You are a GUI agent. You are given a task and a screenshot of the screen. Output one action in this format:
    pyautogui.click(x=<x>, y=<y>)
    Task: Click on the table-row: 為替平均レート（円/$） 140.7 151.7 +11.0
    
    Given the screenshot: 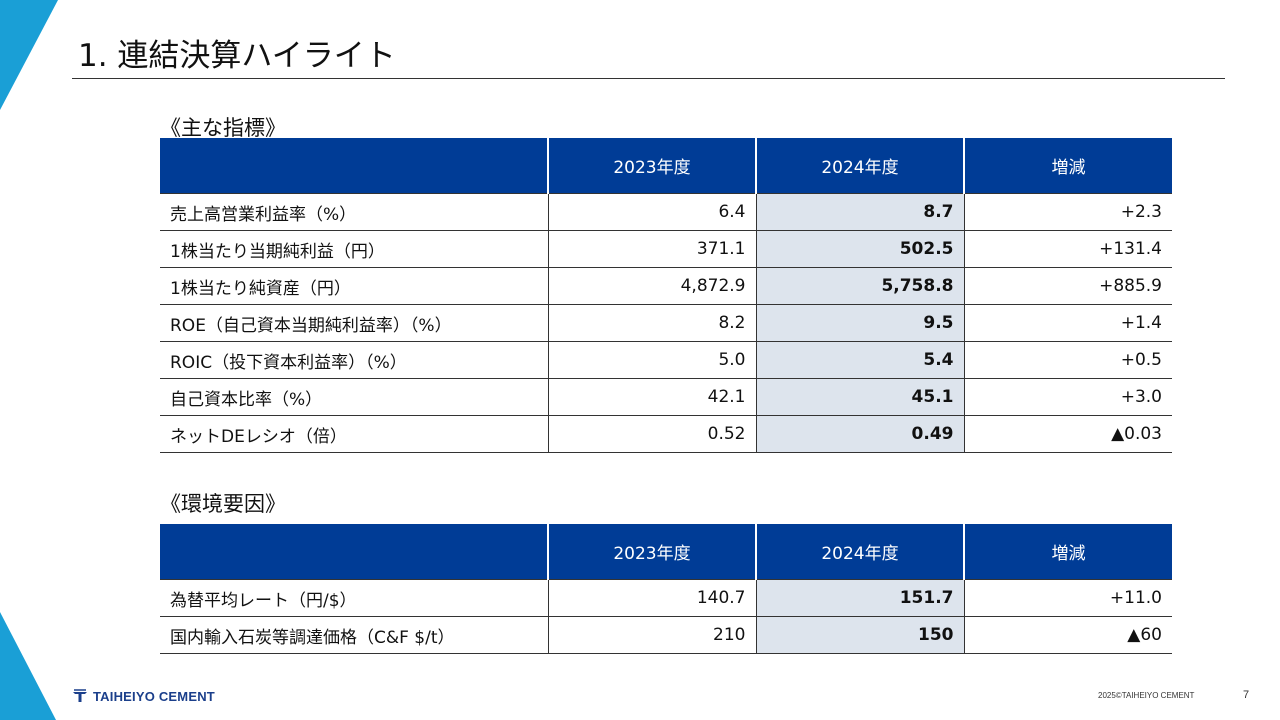 What is the action you would take?
    pyautogui.click(x=666, y=598)
    